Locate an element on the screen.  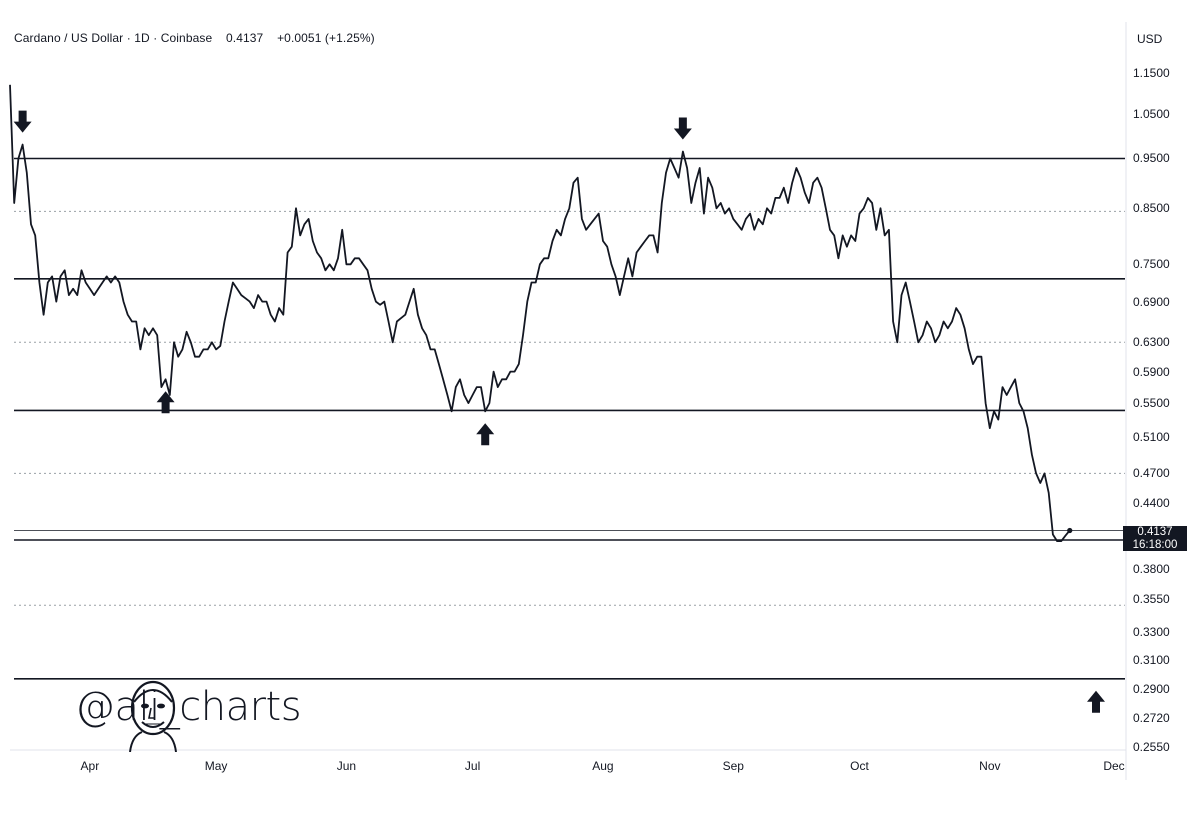
time-tick-label: Apr is located at coordinates (90, 766).